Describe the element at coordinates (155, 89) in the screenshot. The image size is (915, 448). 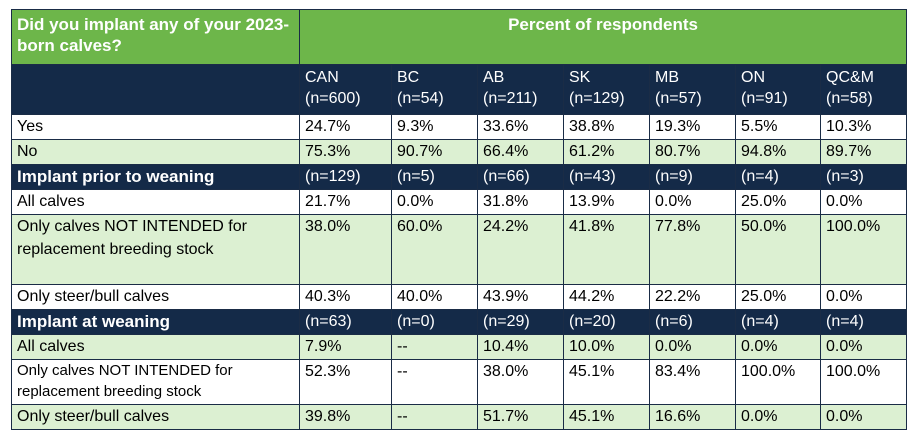
I see `header-blank-cell` at that location.